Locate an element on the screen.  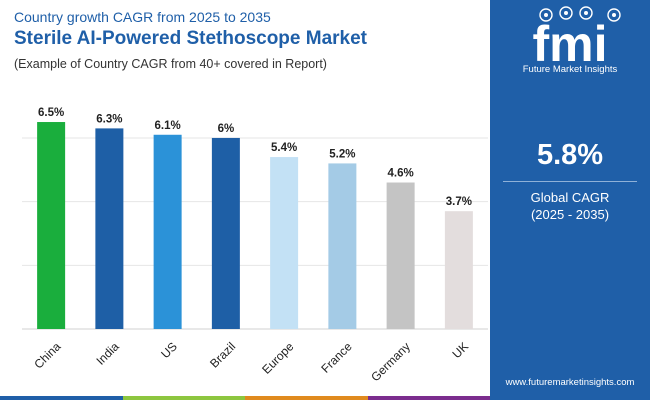
bar-europe is located at coordinates (284, 243).